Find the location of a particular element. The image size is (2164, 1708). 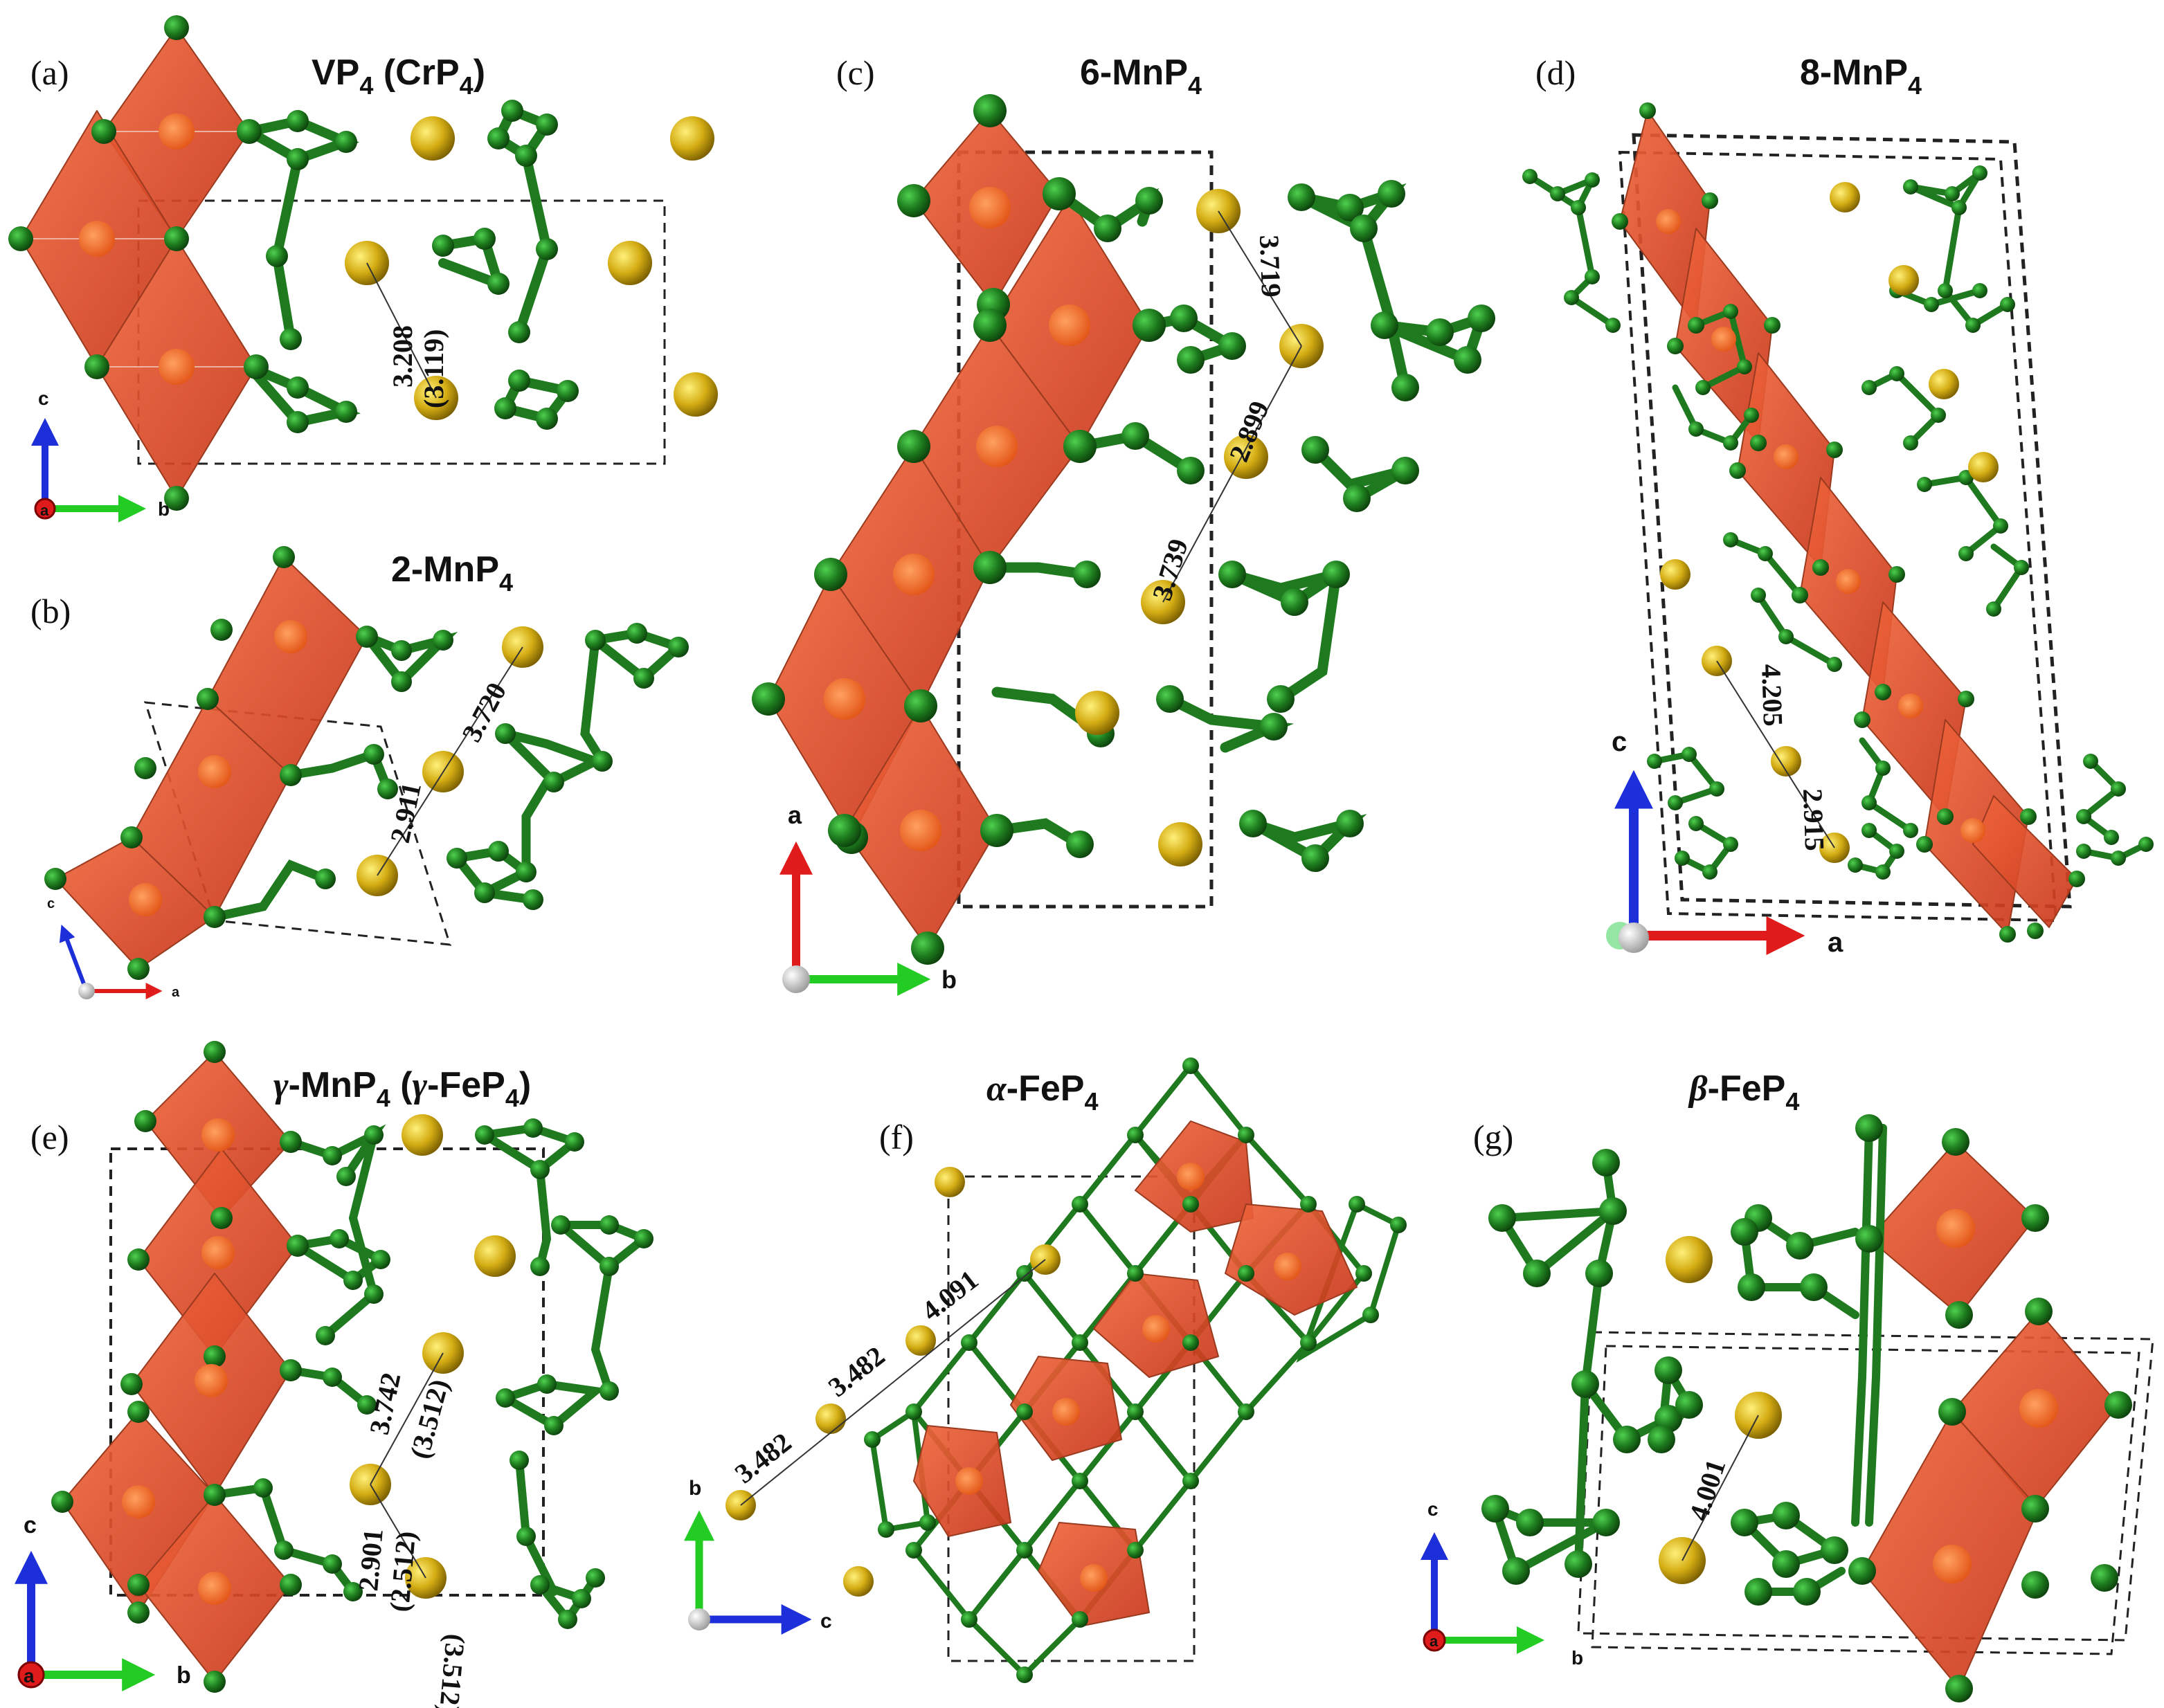

panel-d-label: (d) is located at coordinates (1555, 72).